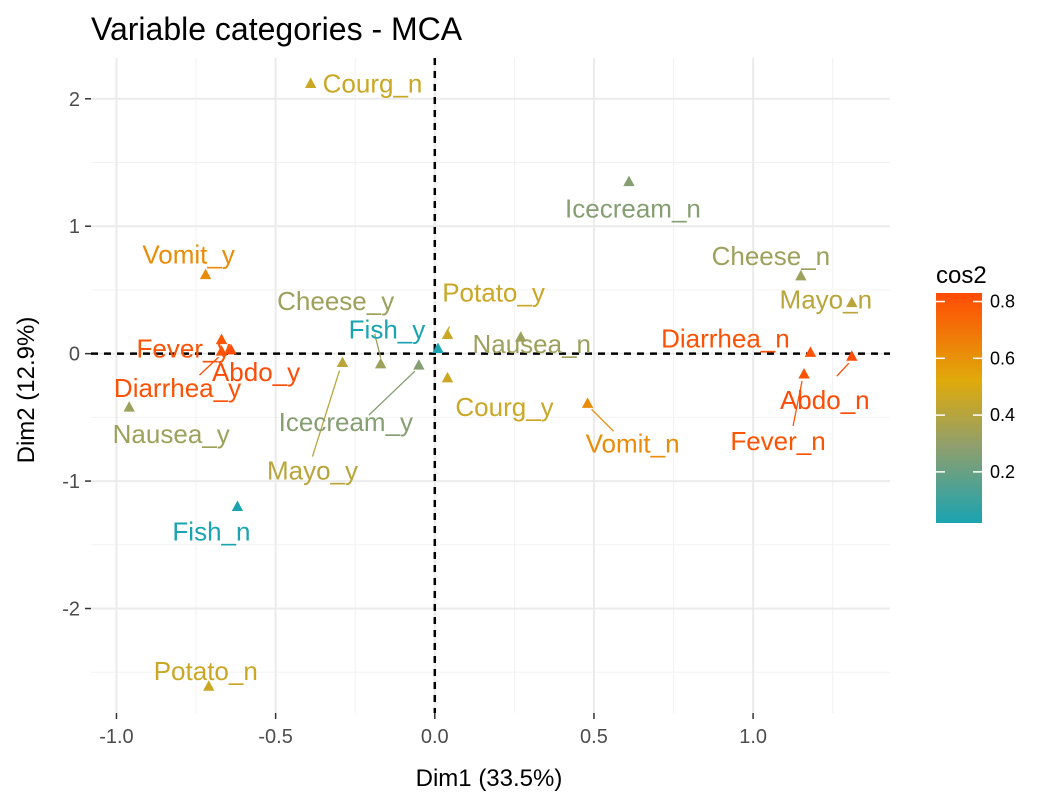  Describe the element at coordinates (959, 408) in the screenshot. I see `legend-colorbar` at that location.